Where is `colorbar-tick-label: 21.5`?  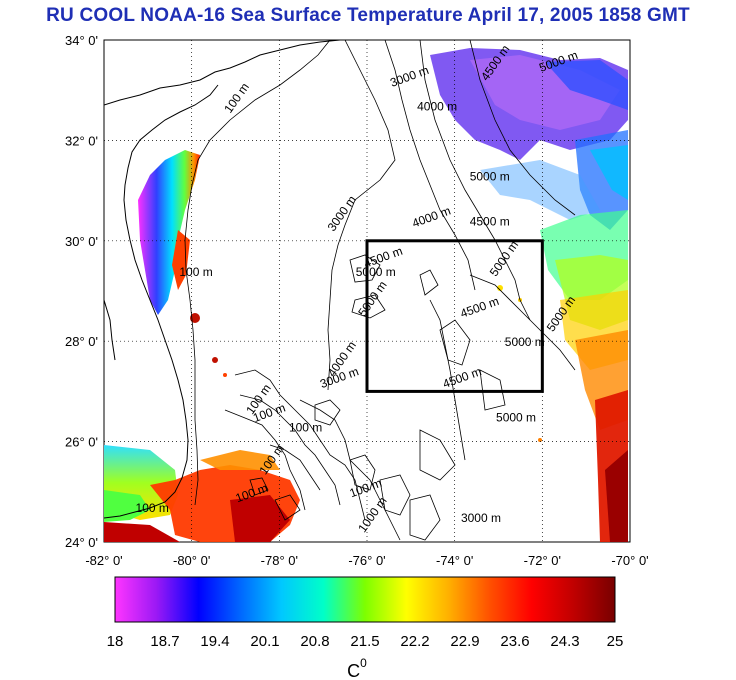 colorbar-tick-label: 21.5 is located at coordinates (364, 641).